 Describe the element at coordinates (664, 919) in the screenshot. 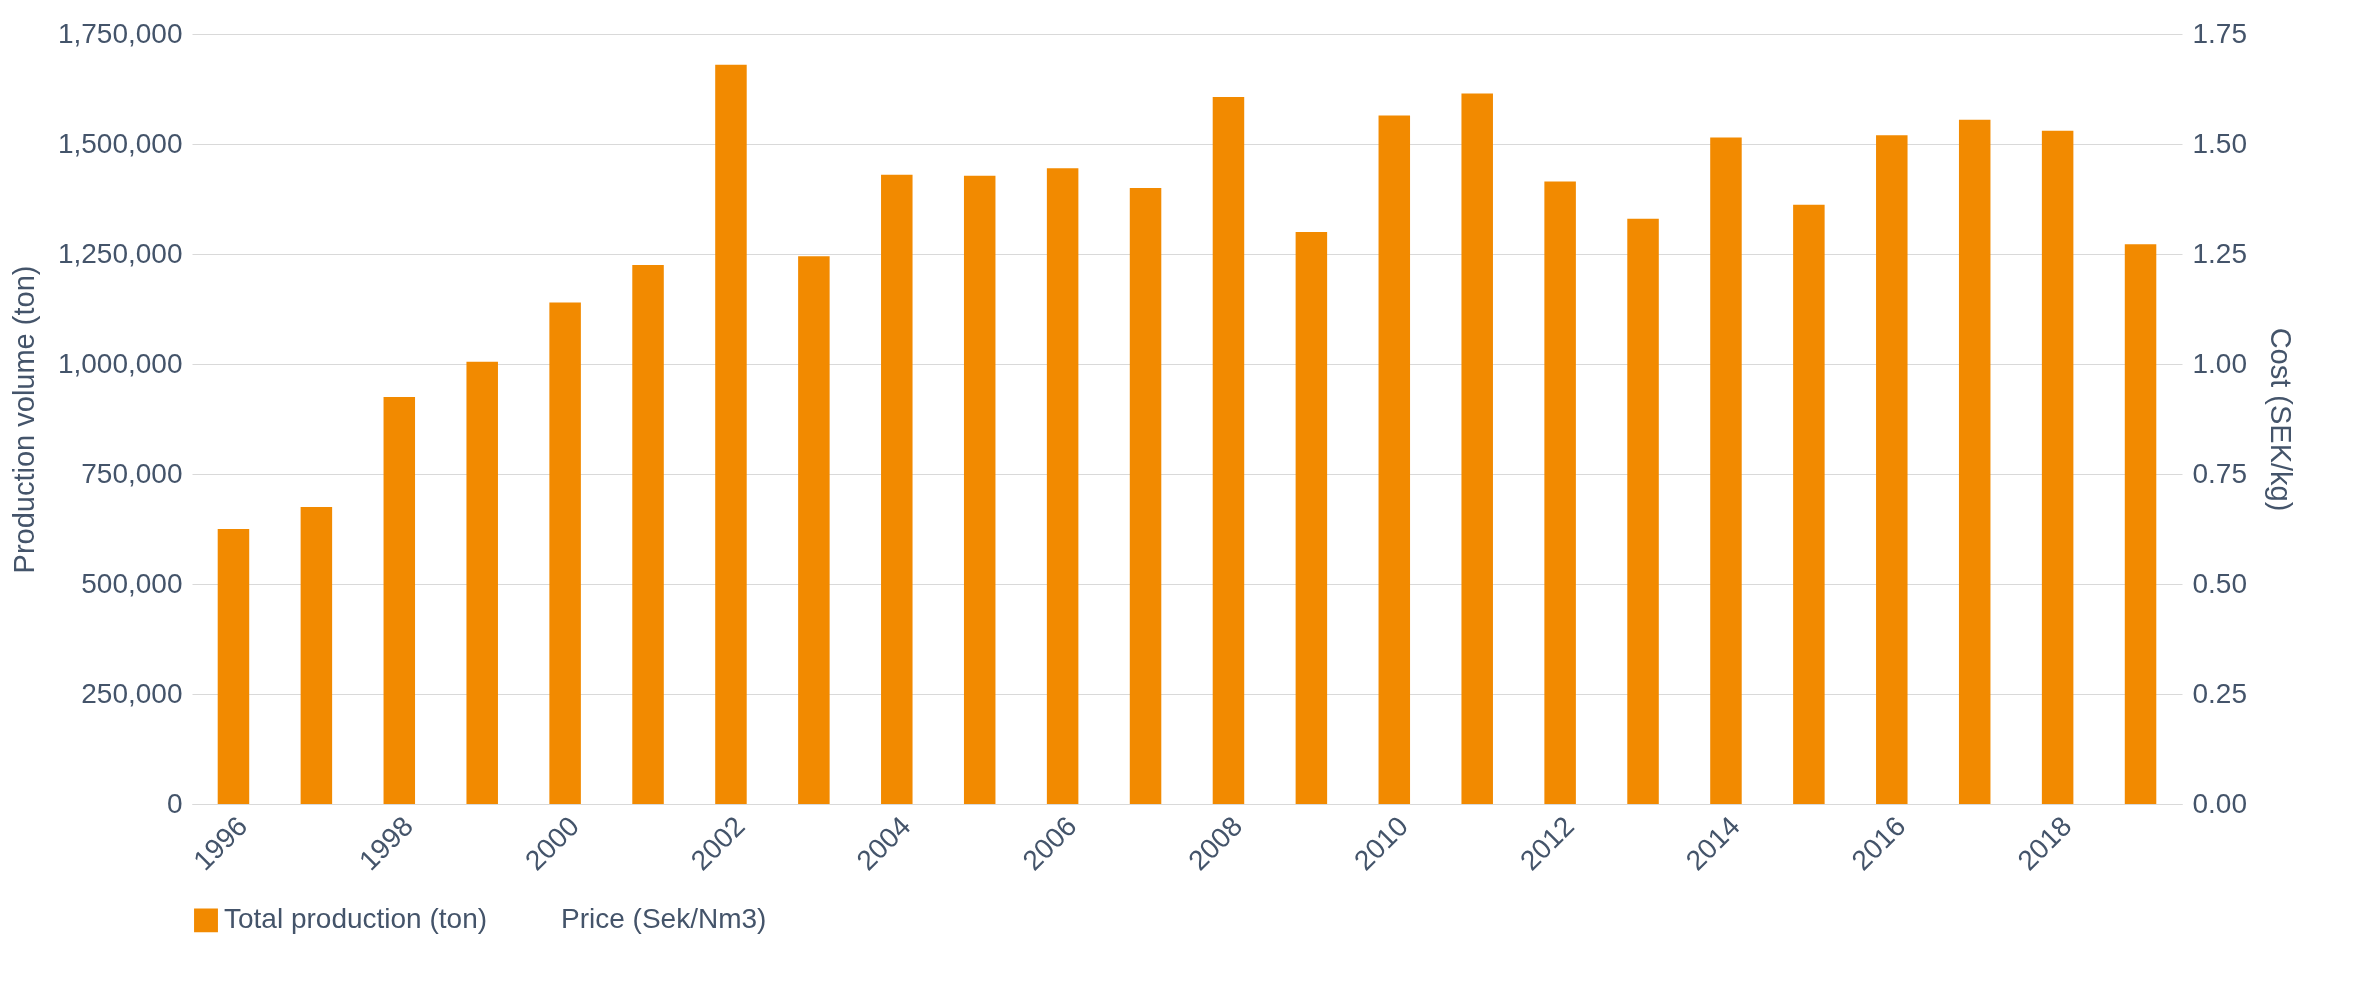

I see `text: Price (Sek/Nm3)` at that location.